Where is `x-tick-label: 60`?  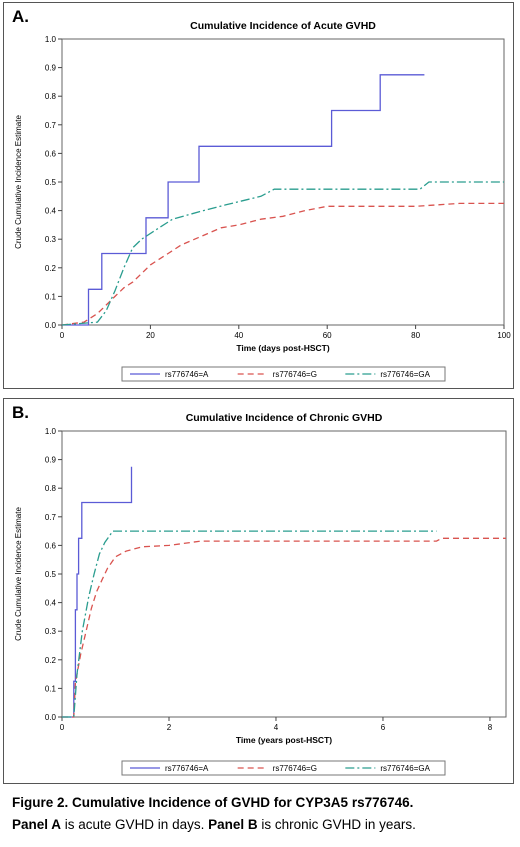
x-tick-label: 60 is located at coordinates (327, 335).